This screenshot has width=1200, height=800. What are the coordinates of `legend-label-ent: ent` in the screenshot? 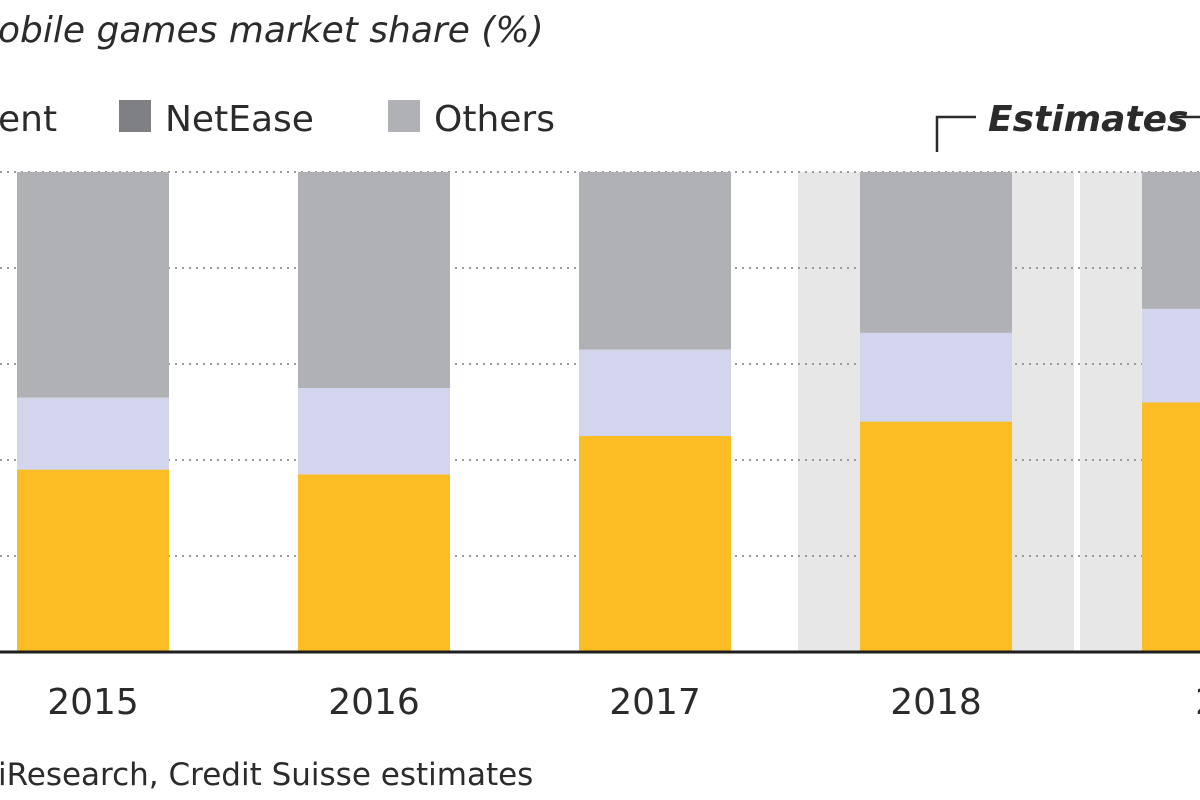 It's located at (28, 119).